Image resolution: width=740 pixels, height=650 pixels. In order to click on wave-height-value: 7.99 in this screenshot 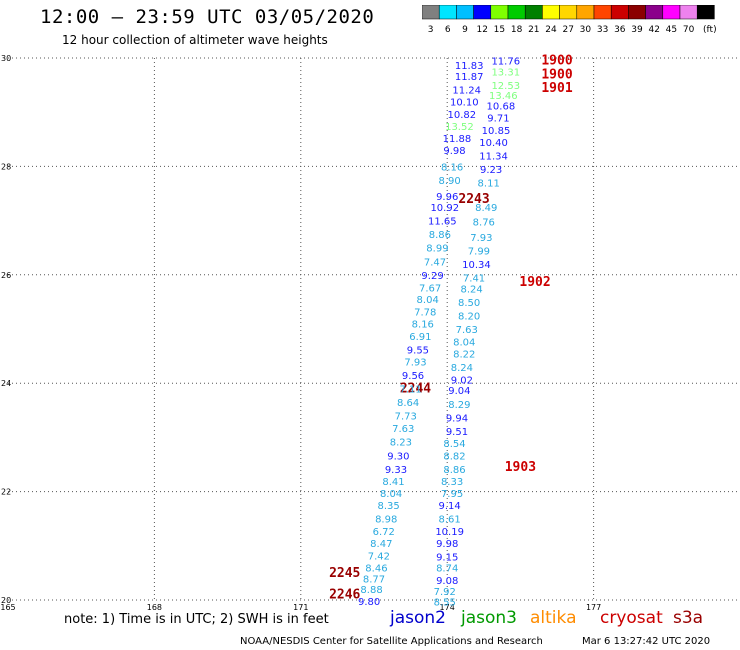, I will do `click(479, 251)`.